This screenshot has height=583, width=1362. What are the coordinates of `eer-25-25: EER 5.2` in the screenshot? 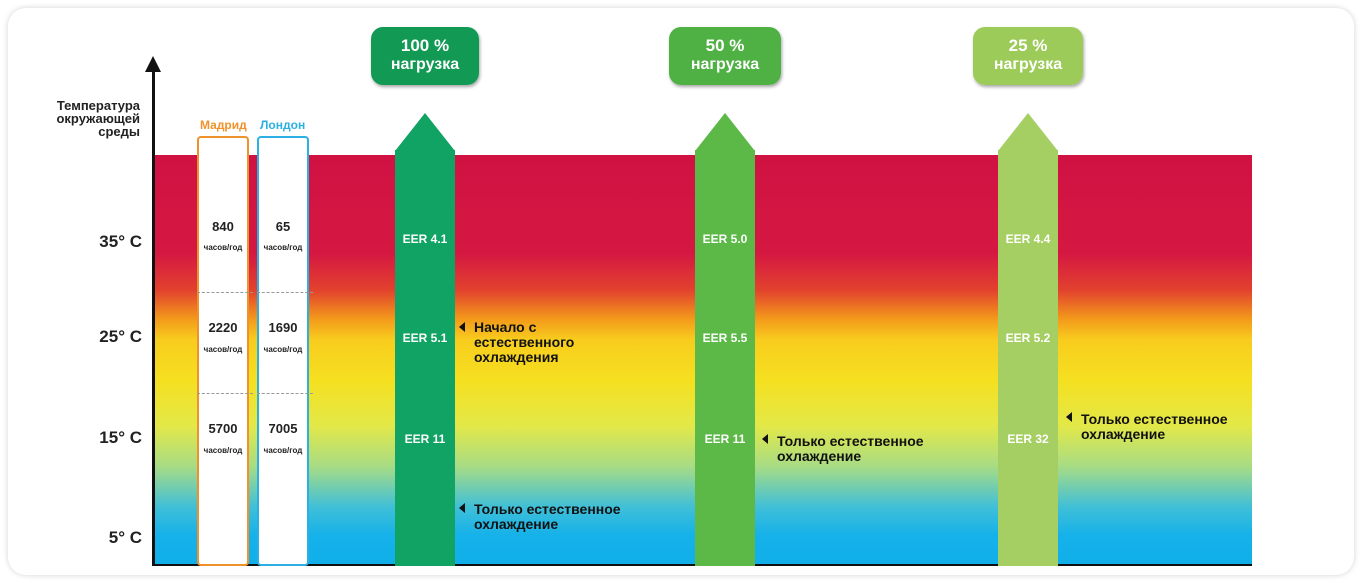 It's located at (1028, 338).